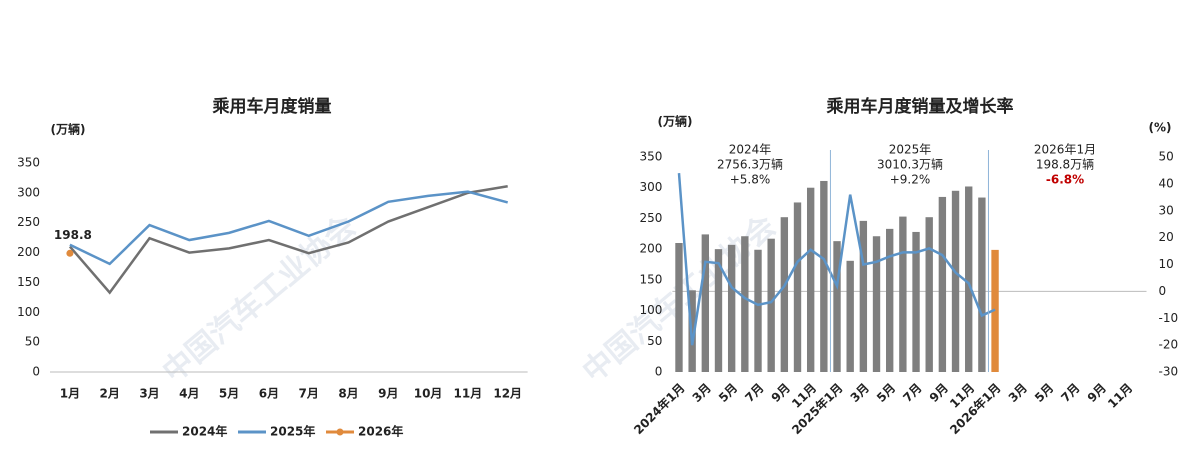 The width and height of the screenshot is (1200, 468). Describe the element at coordinates (1160, 128) in the screenshot. I see `y2-axis-label: (%)` at that location.